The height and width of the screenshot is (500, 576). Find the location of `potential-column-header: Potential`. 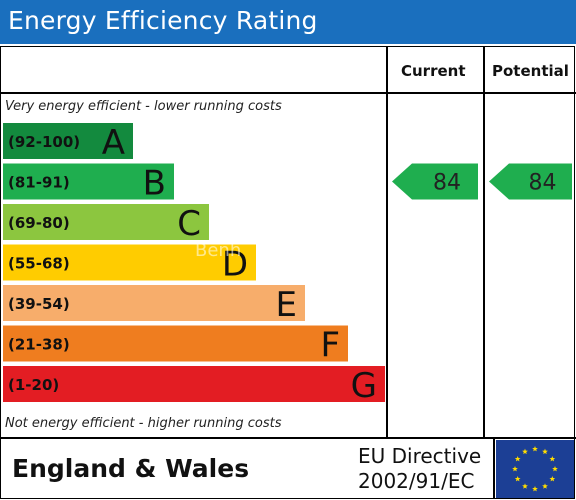

potential-column-header: Potential is located at coordinates (530, 71).